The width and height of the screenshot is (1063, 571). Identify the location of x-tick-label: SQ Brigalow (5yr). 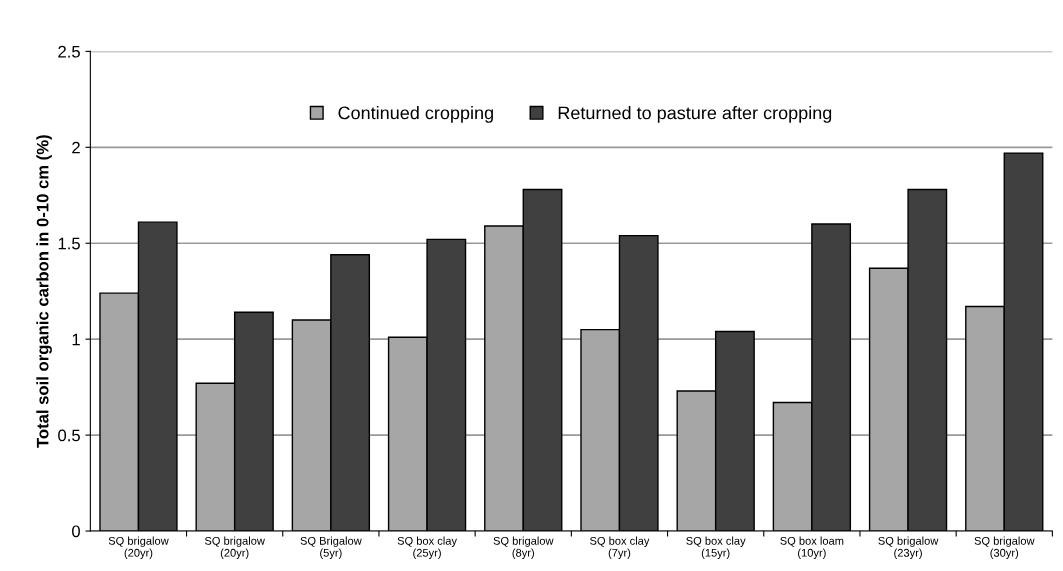
(331, 547).